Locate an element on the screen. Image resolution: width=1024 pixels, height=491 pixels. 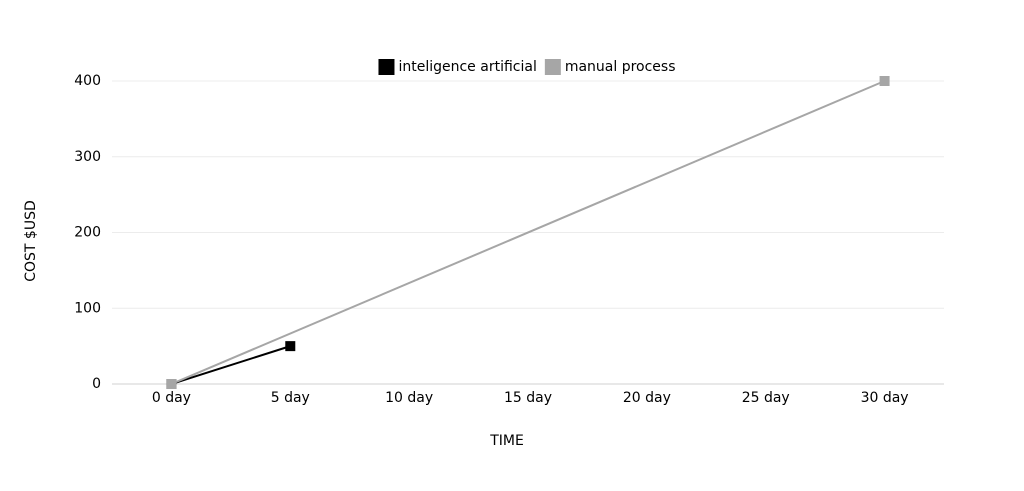
y-tick-label: 200 is located at coordinates (87, 233).